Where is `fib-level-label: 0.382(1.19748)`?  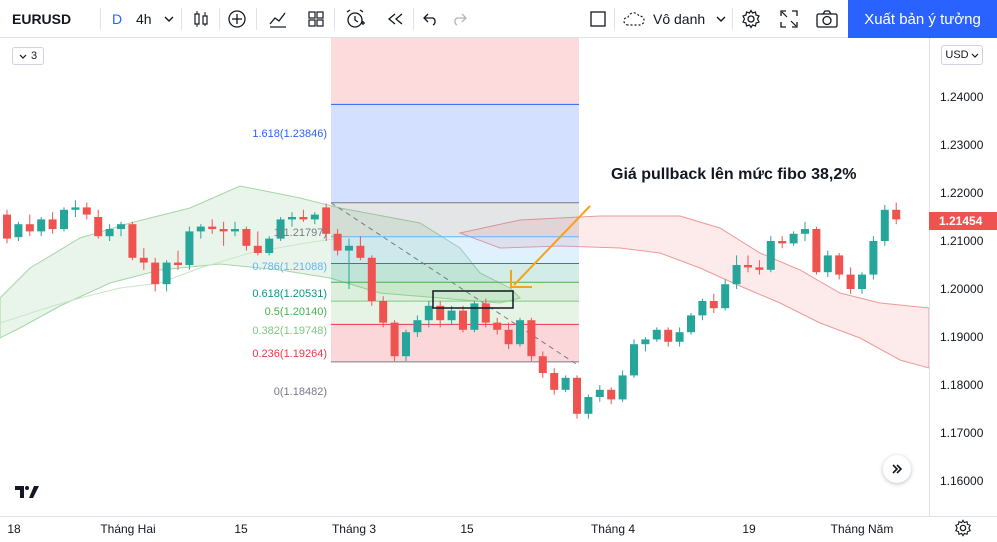 fib-level-label: 0.382(1.19748) is located at coordinates (289, 331).